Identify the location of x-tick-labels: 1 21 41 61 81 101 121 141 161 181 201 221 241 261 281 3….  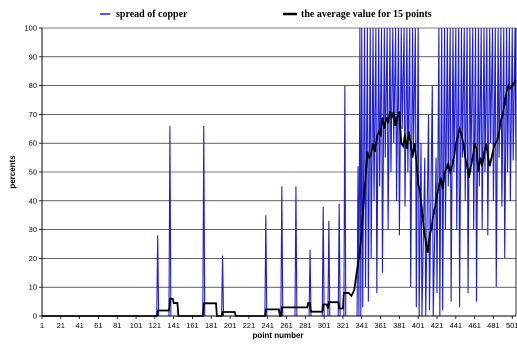
(278, 325).